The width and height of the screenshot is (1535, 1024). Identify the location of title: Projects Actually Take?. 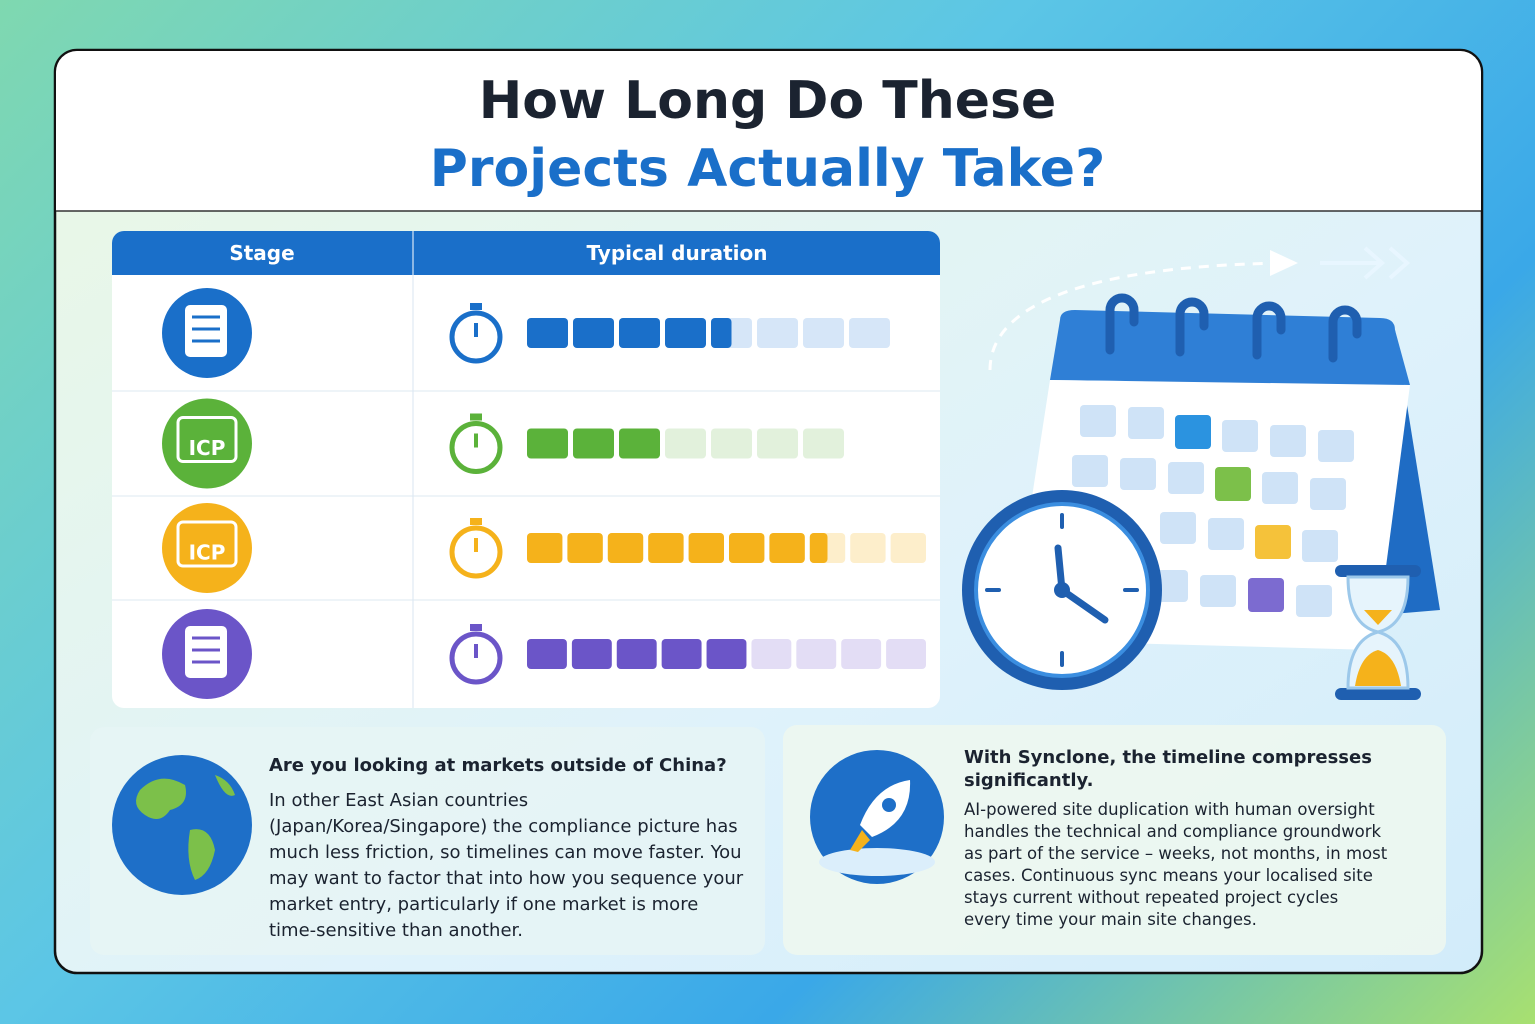
(767, 169).